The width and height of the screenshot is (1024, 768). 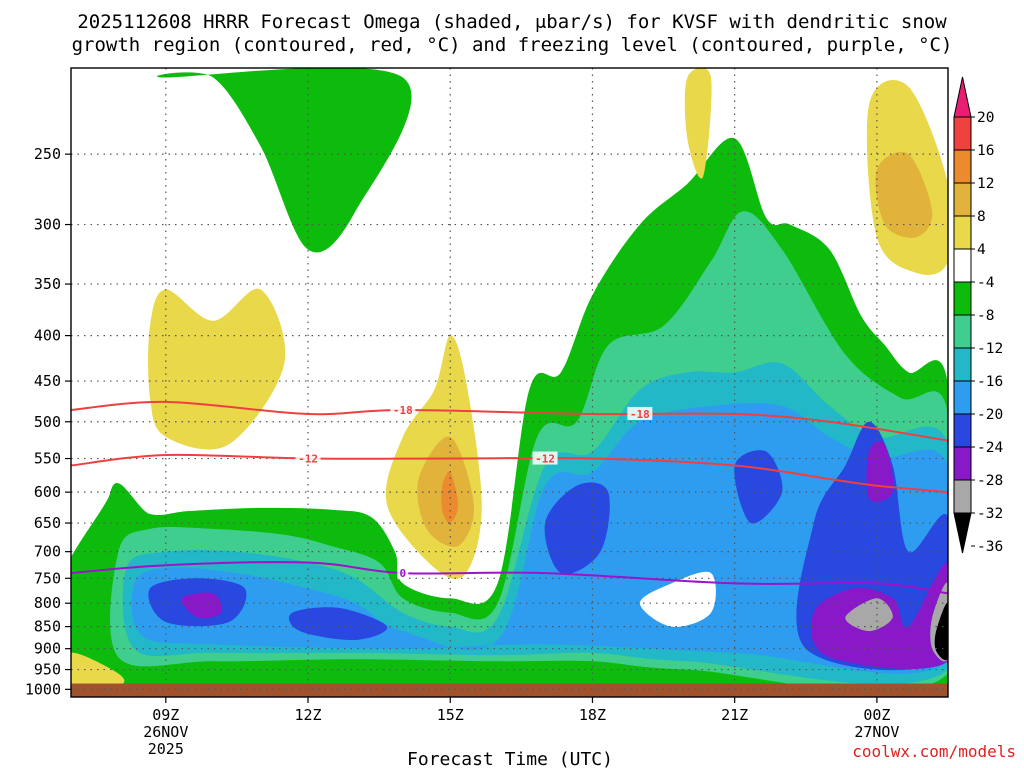 I want to click on colorbar-label: -12, so click(x=990, y=349).